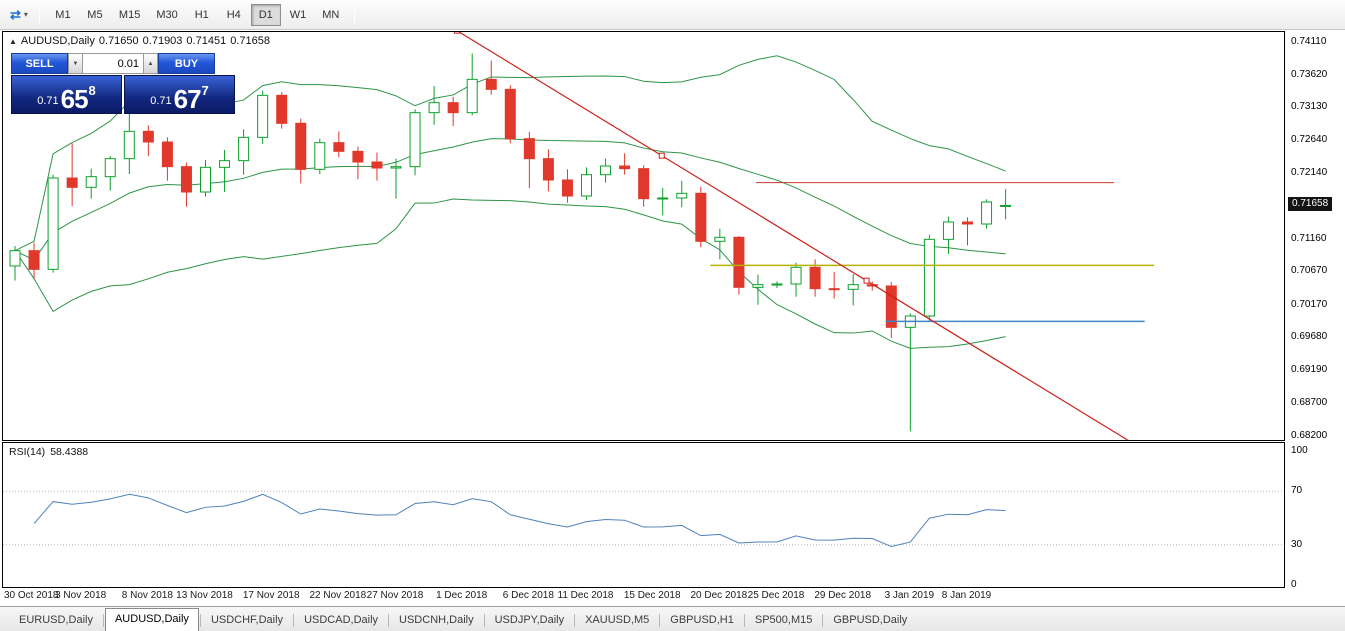 Image resolution: width=1345 pixels, height=631 pixels. What do you see at coordinates (95, 15) in the screenshot?
I see `timeframe-button-m5: M5` at bounding box center [95, 15].